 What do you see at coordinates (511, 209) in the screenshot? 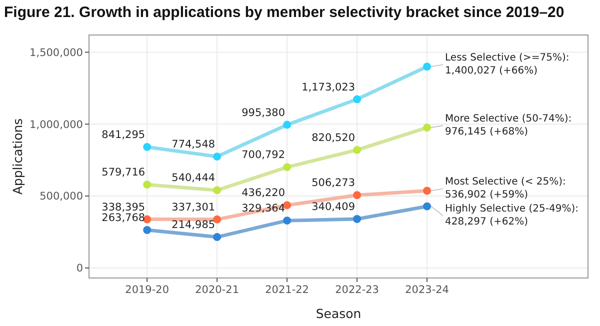
I see `series-label: Highly Selective (25-49%):` at bounding box center [511, 209].